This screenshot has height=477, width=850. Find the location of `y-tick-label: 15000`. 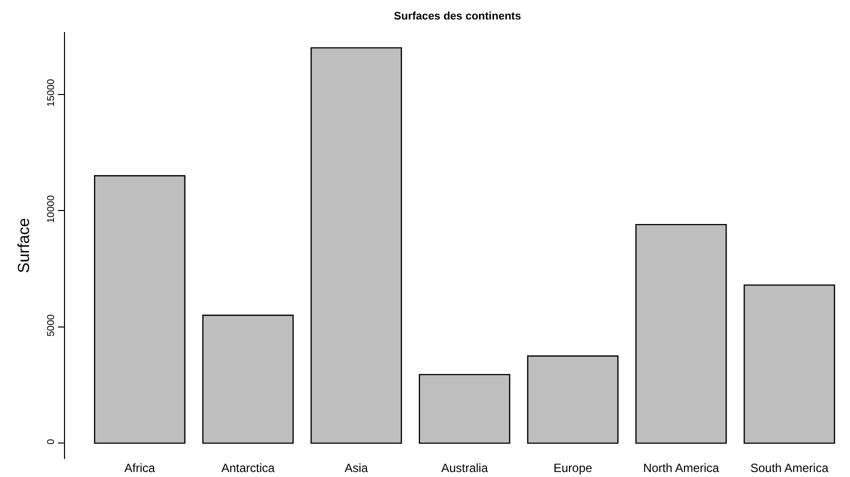

y-tick-label: 15000 is located at coordinates (51, 92).